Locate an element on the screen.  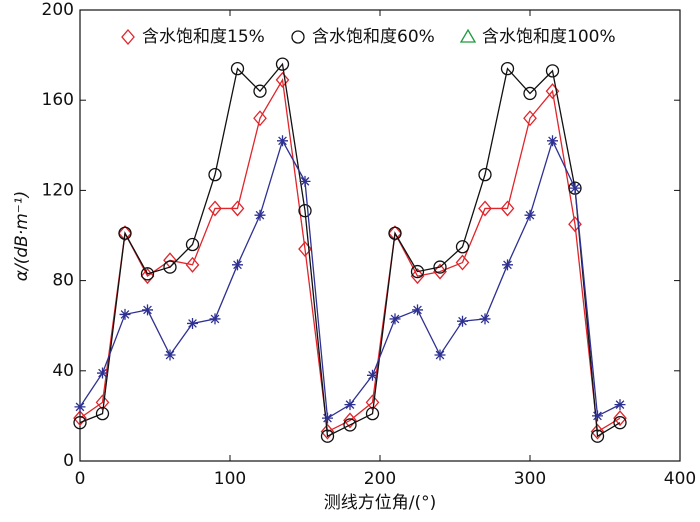
y-tick-label: 40 is located at coordinates (63, 371).